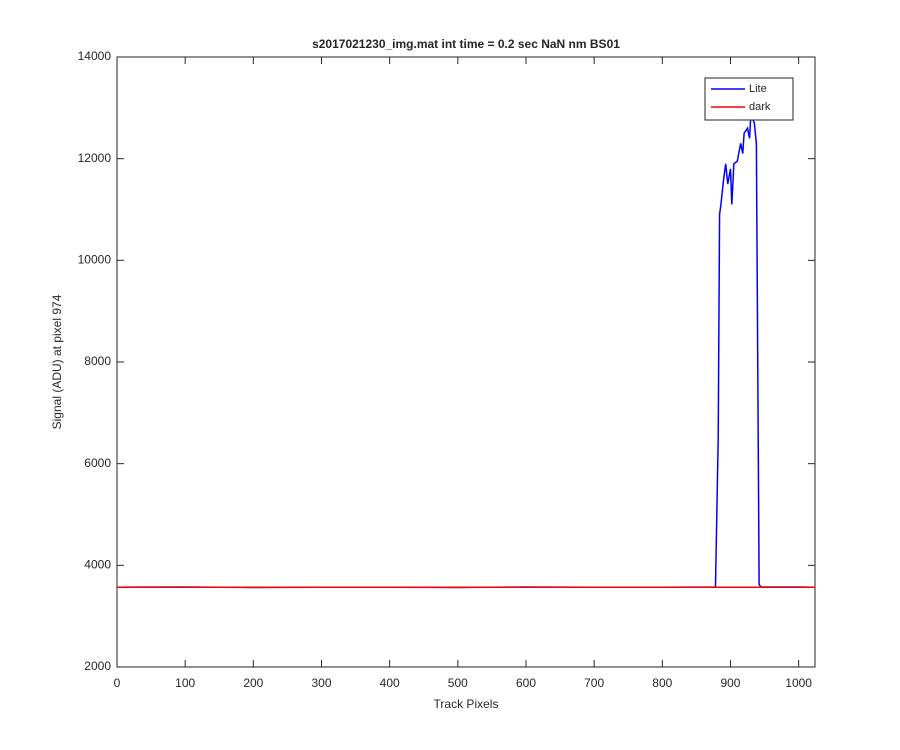 The image size is (900, 750). Describe the element at coordinates (662, 683) in the screenshot. I see `x-tick-label: 800` at that location.